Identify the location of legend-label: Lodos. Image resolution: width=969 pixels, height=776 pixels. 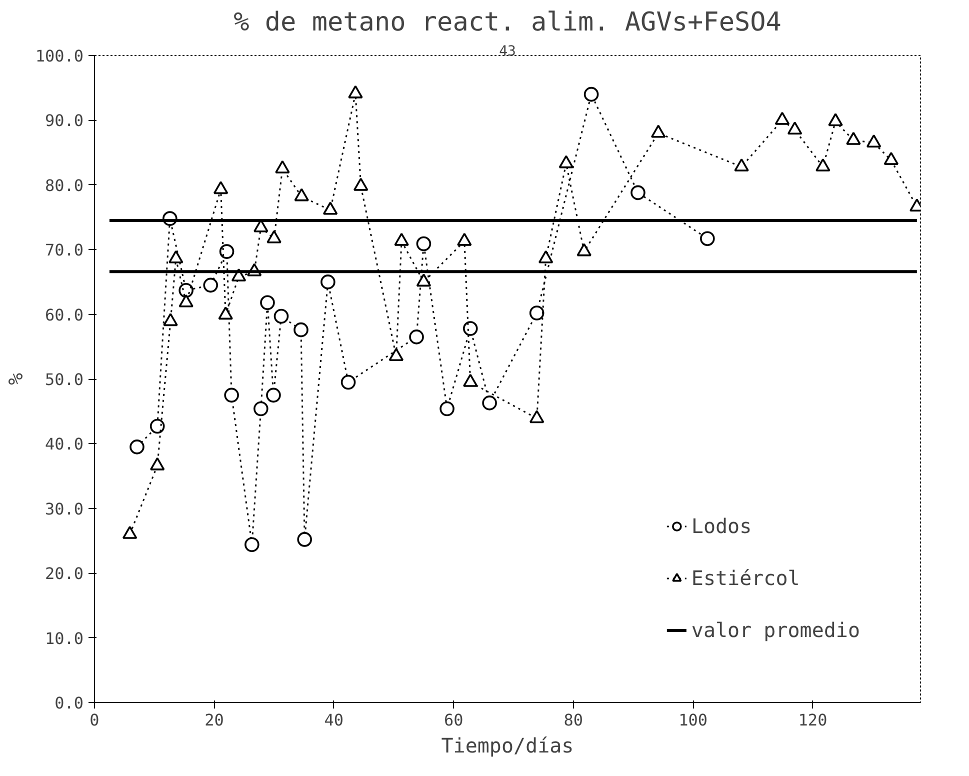
(721, 526).